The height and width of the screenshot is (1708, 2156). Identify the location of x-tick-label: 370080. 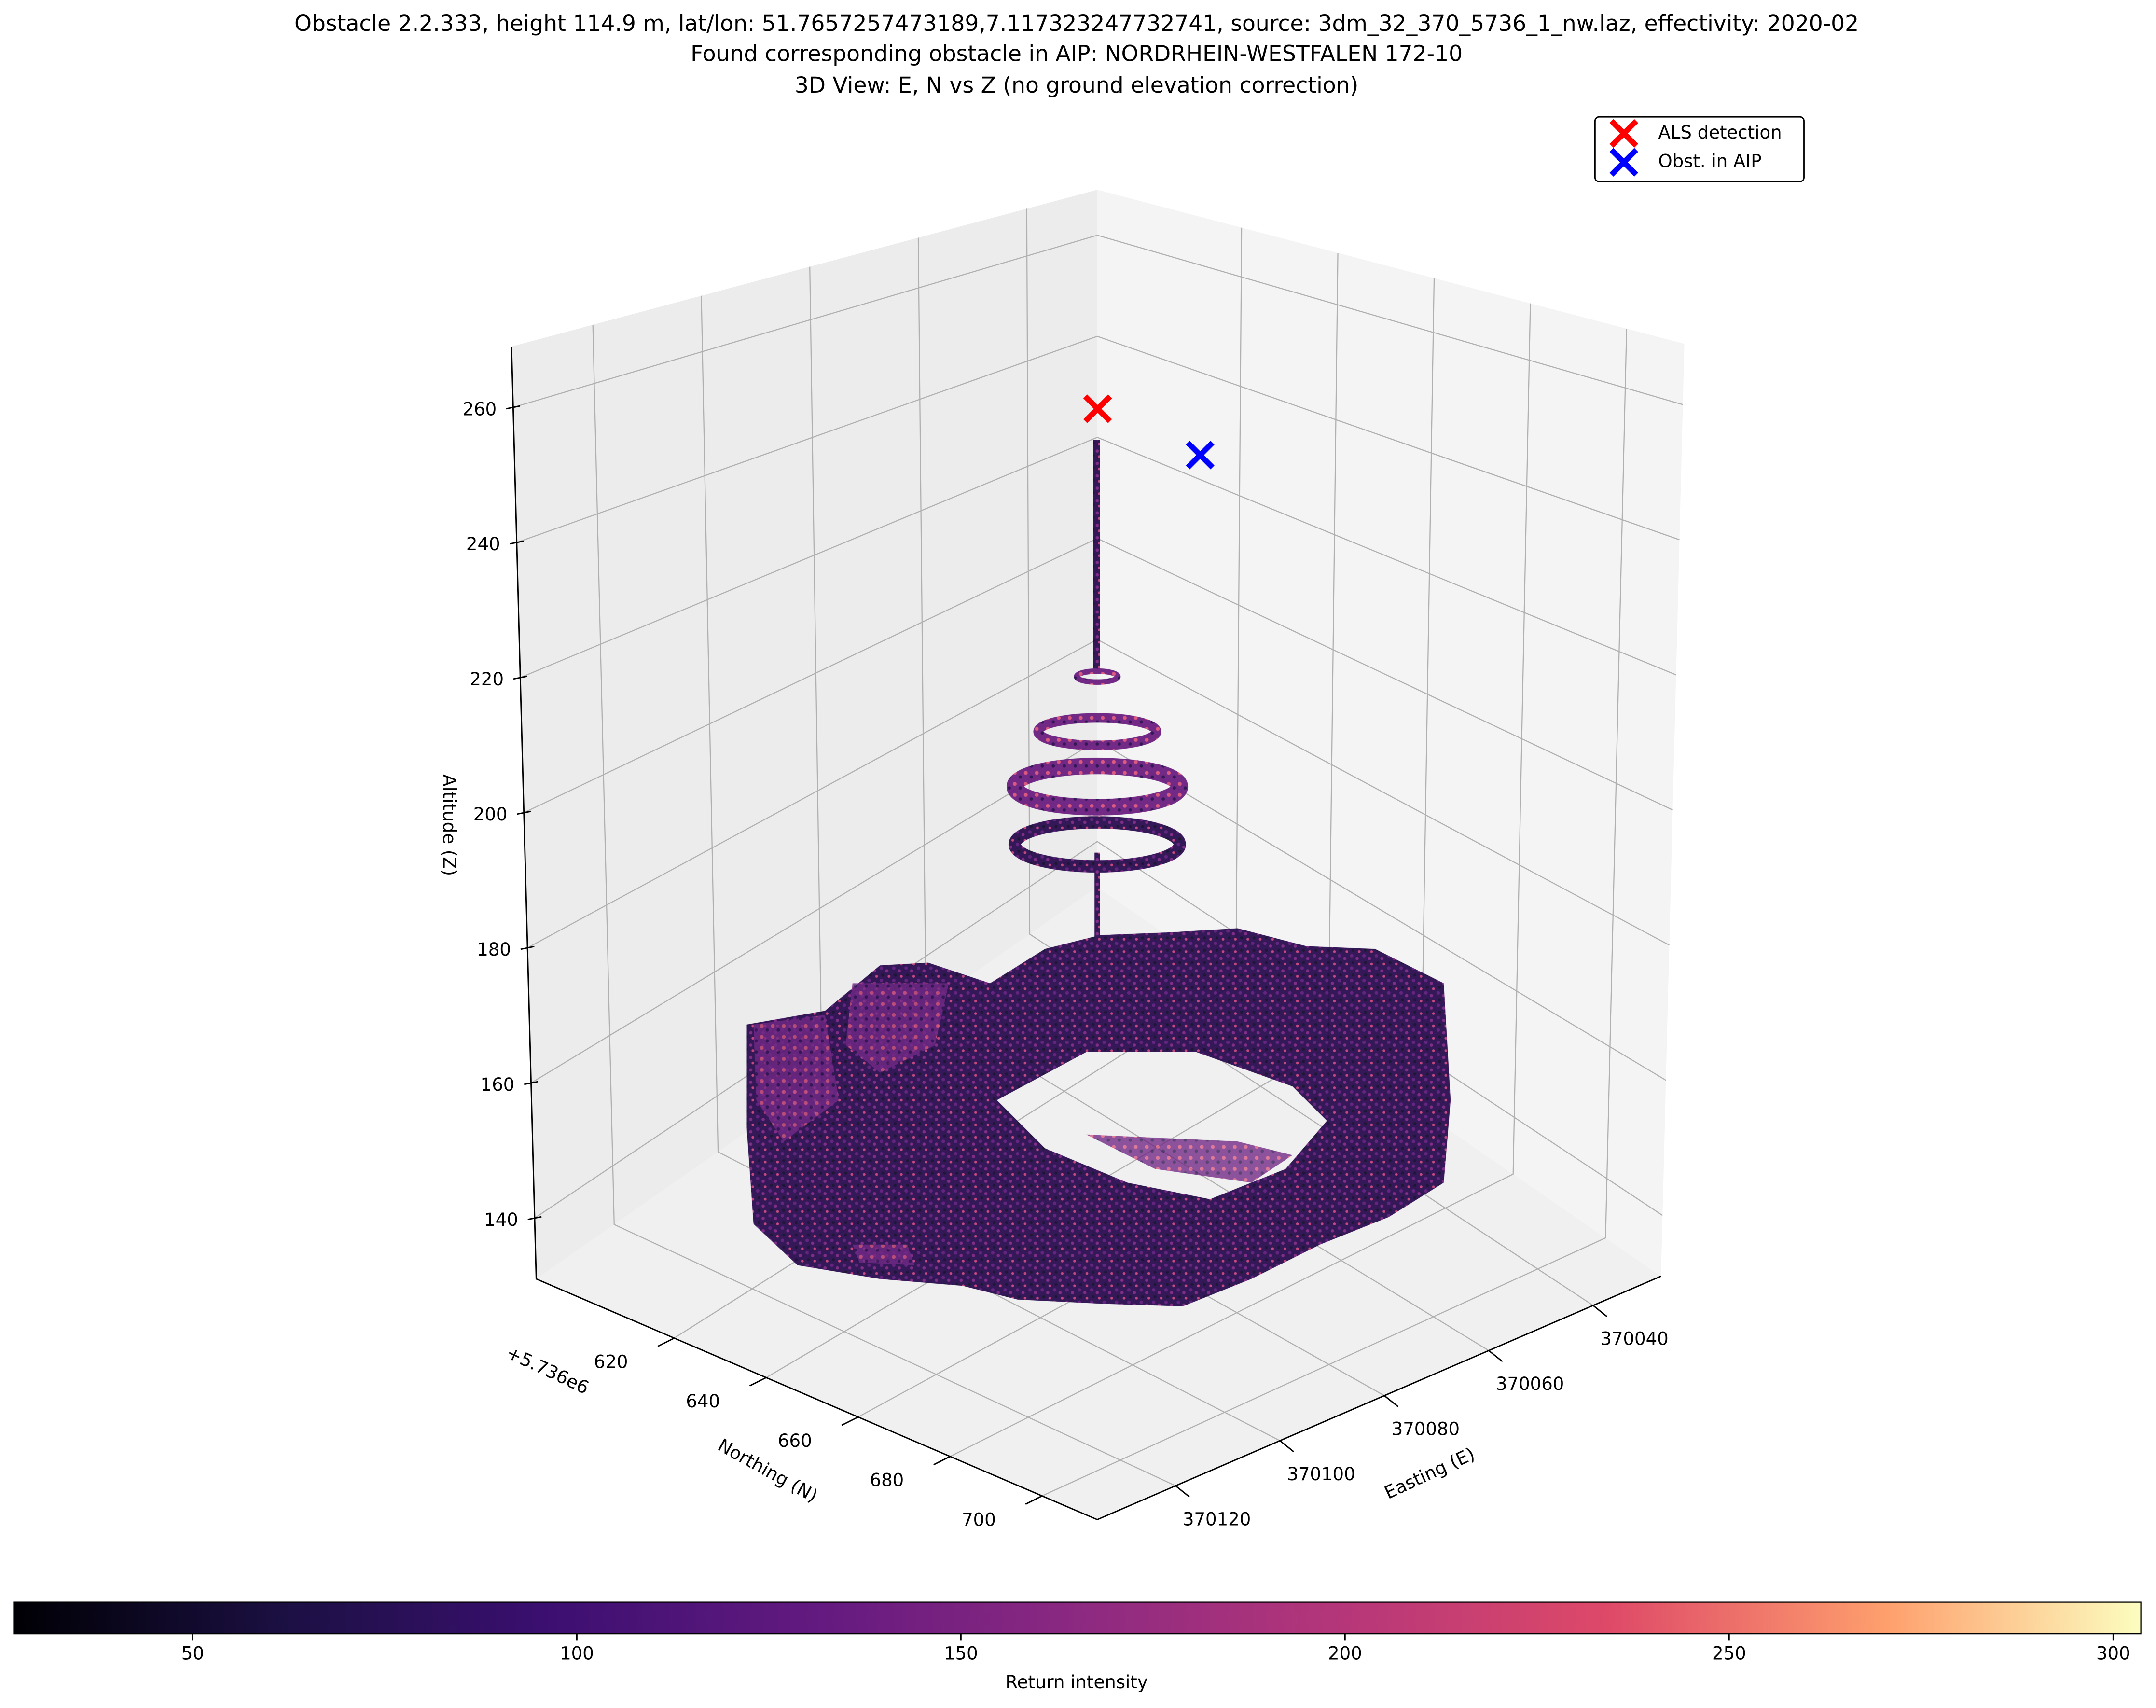
(1426, 1429).